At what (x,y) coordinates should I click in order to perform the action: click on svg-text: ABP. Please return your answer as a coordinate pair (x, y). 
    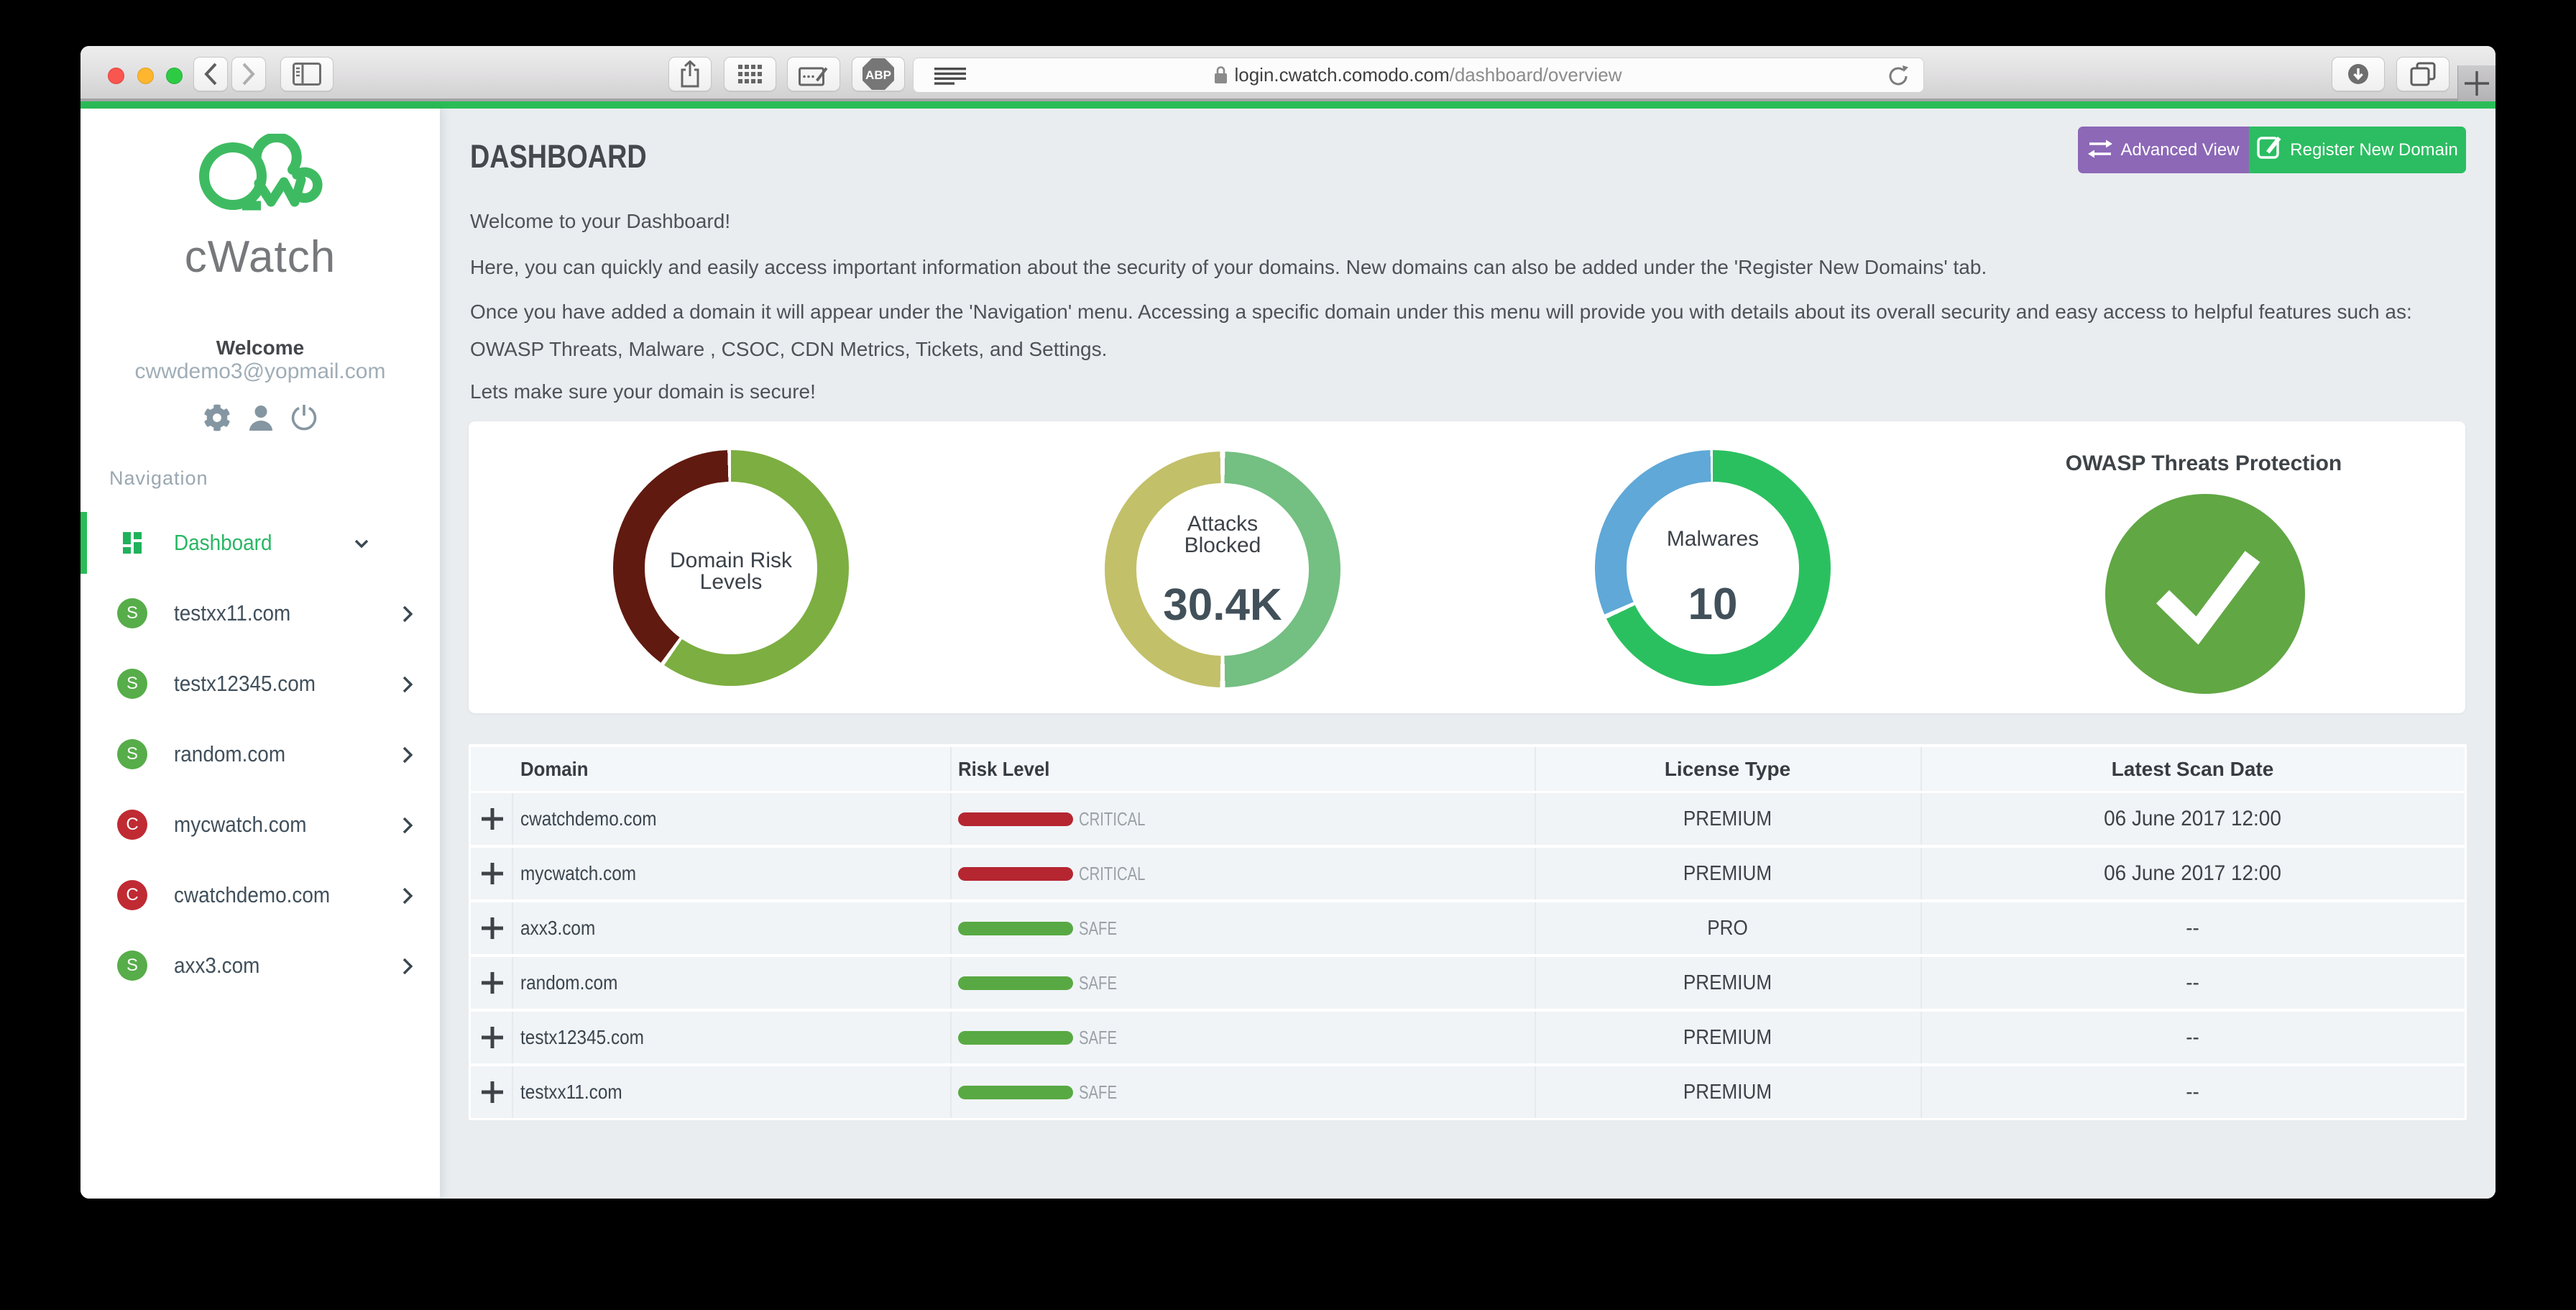
    Looking at the image, I should click on (878, 75).